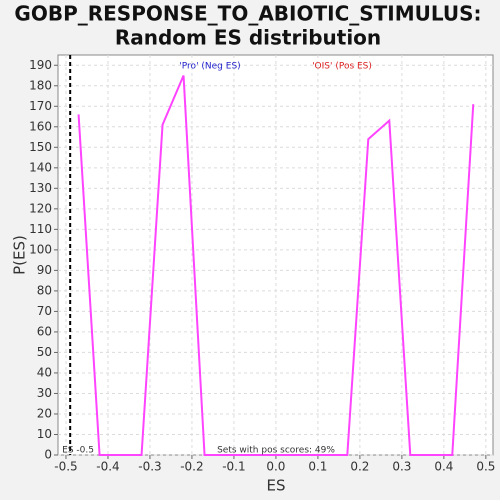 The image size is (500, 500). What do you see at coordinates (401, 467) in the screenshot?
I see `x-tick-label: 0.3` at bounding box center [401, 467].